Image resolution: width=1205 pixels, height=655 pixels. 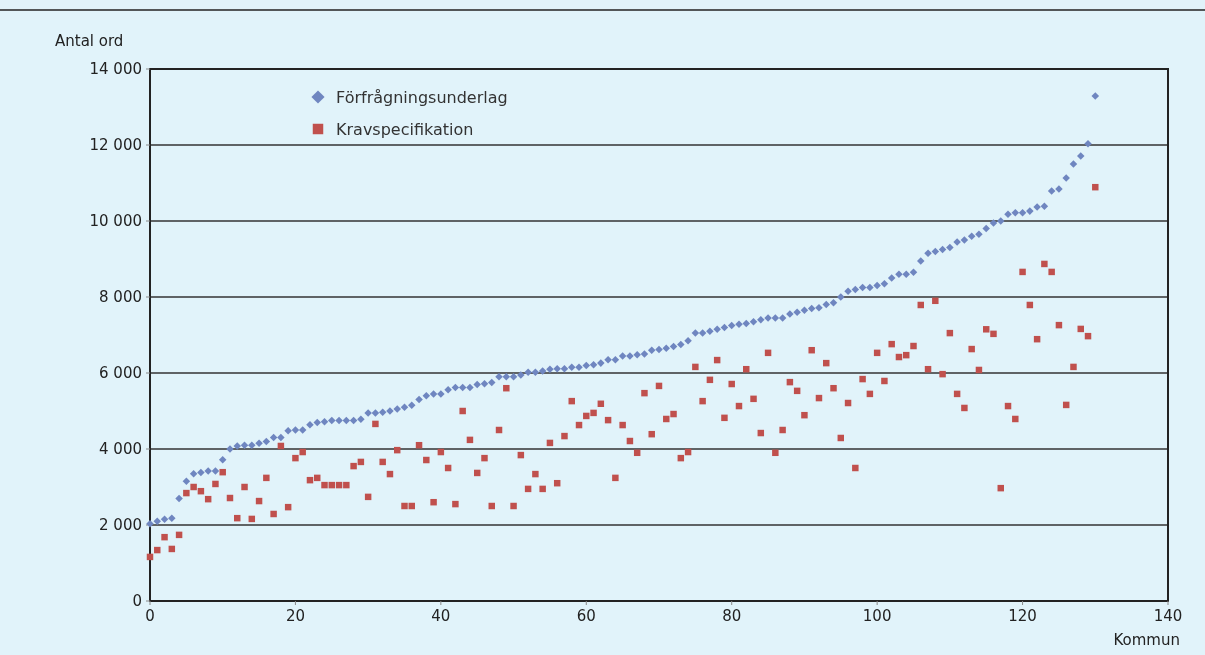 I want to click on y-tick-label: 10 000, so click(x=115, y=221).